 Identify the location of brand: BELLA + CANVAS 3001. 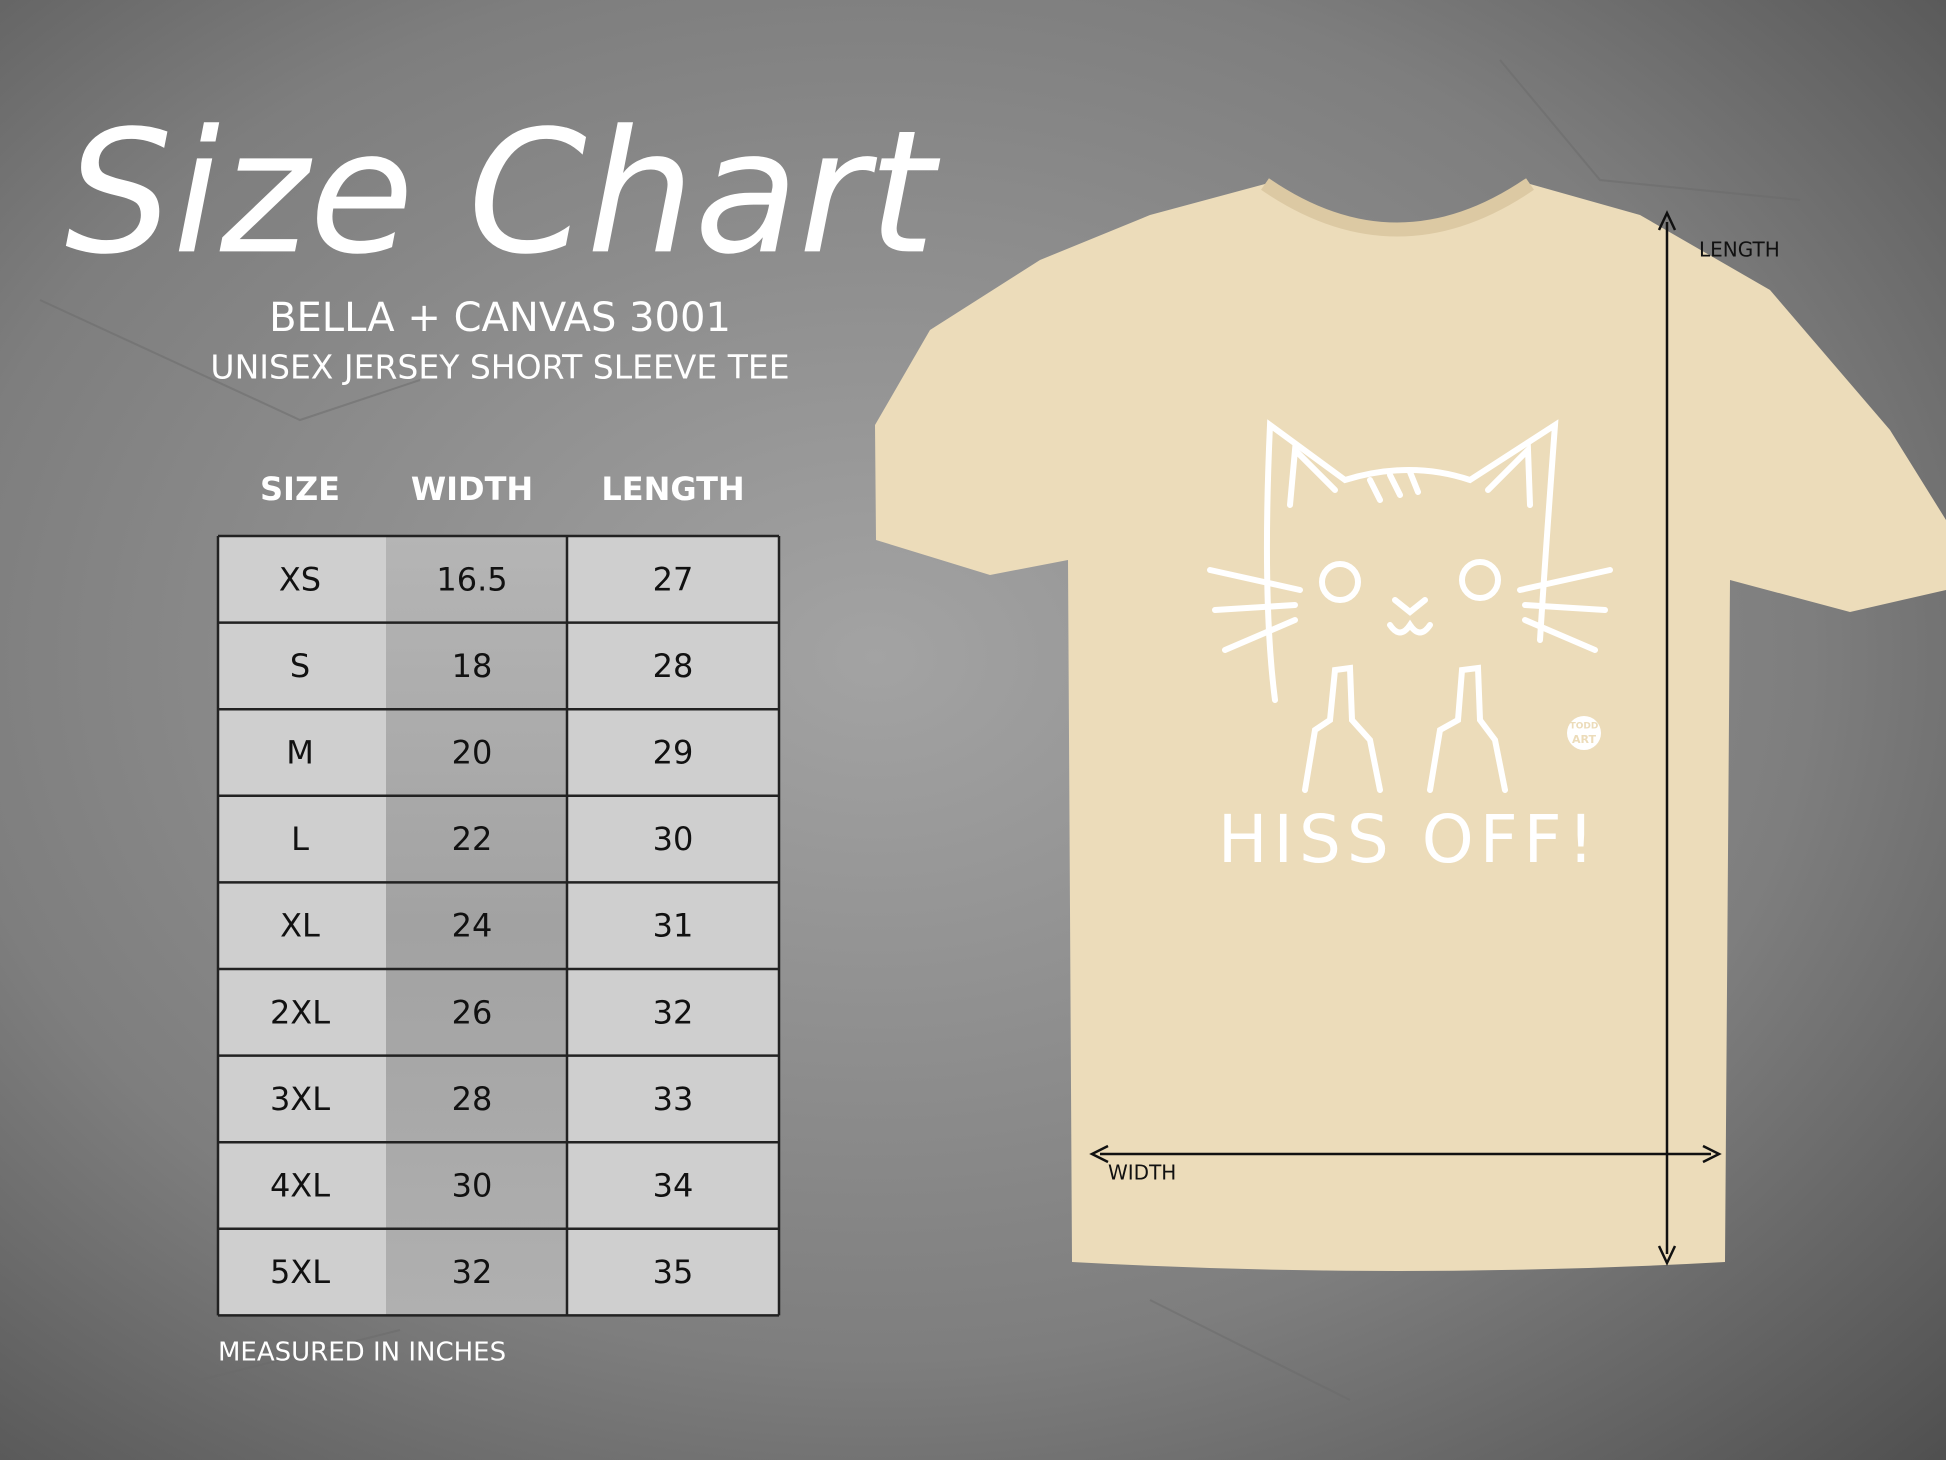
(500, 318).